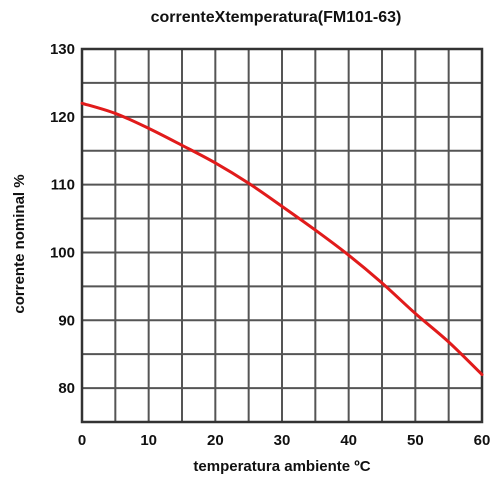 The width and height of the screenshot is (494, 479). Describe the element at coordinates (66, 320) in the screenshot. I see `y-tick-label: 90` at that location.